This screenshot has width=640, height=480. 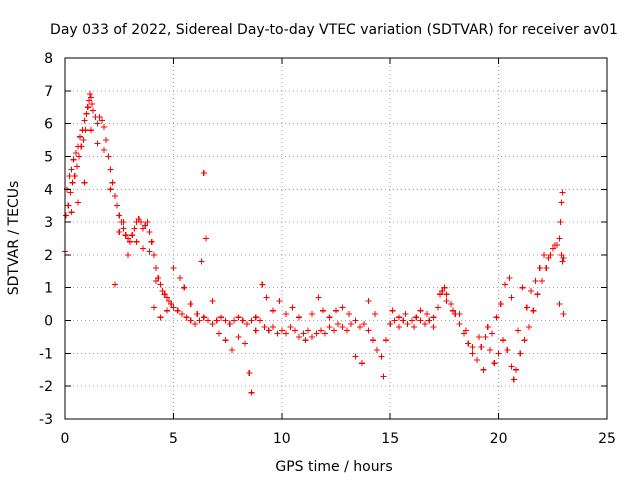 What do you see at coordinates (390, 439) in the screenshot?
I see `x-tick-label: 15` at bounding box center [390, 439].